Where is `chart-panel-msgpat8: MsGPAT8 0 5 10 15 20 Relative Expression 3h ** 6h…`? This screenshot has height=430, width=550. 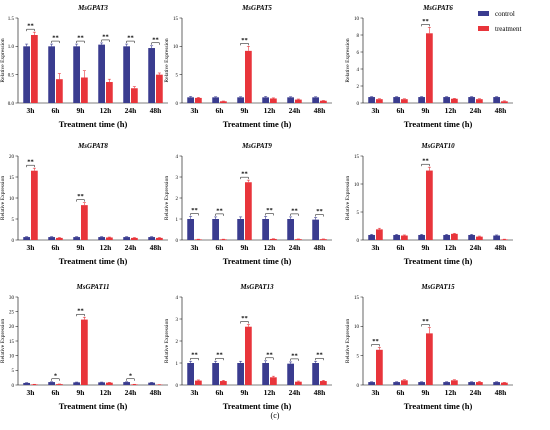
chart-panel-msgpat8: MsGPAT8 0 5 10 15 20 Relative Expression 3h ** 6h… is located at coordinates (84, 204).